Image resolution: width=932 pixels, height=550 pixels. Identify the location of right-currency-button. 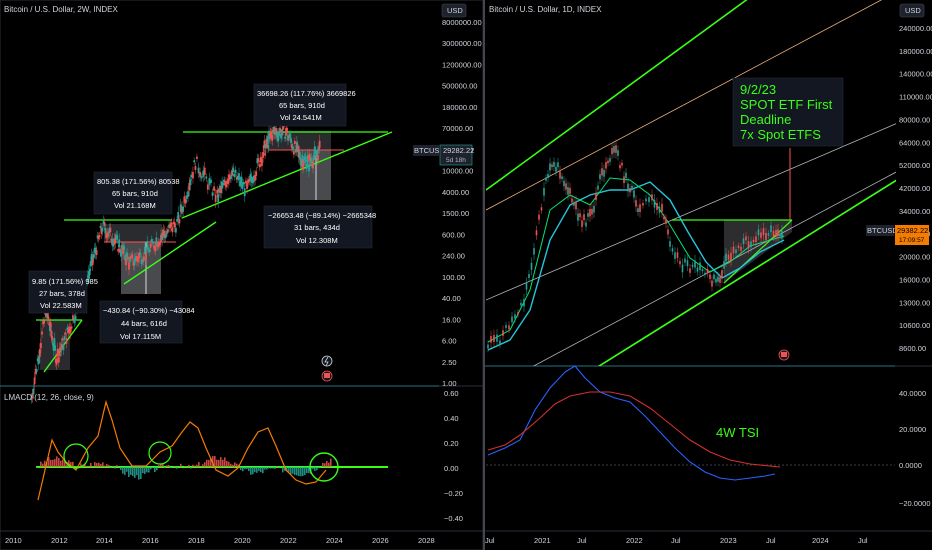
(912, 10).